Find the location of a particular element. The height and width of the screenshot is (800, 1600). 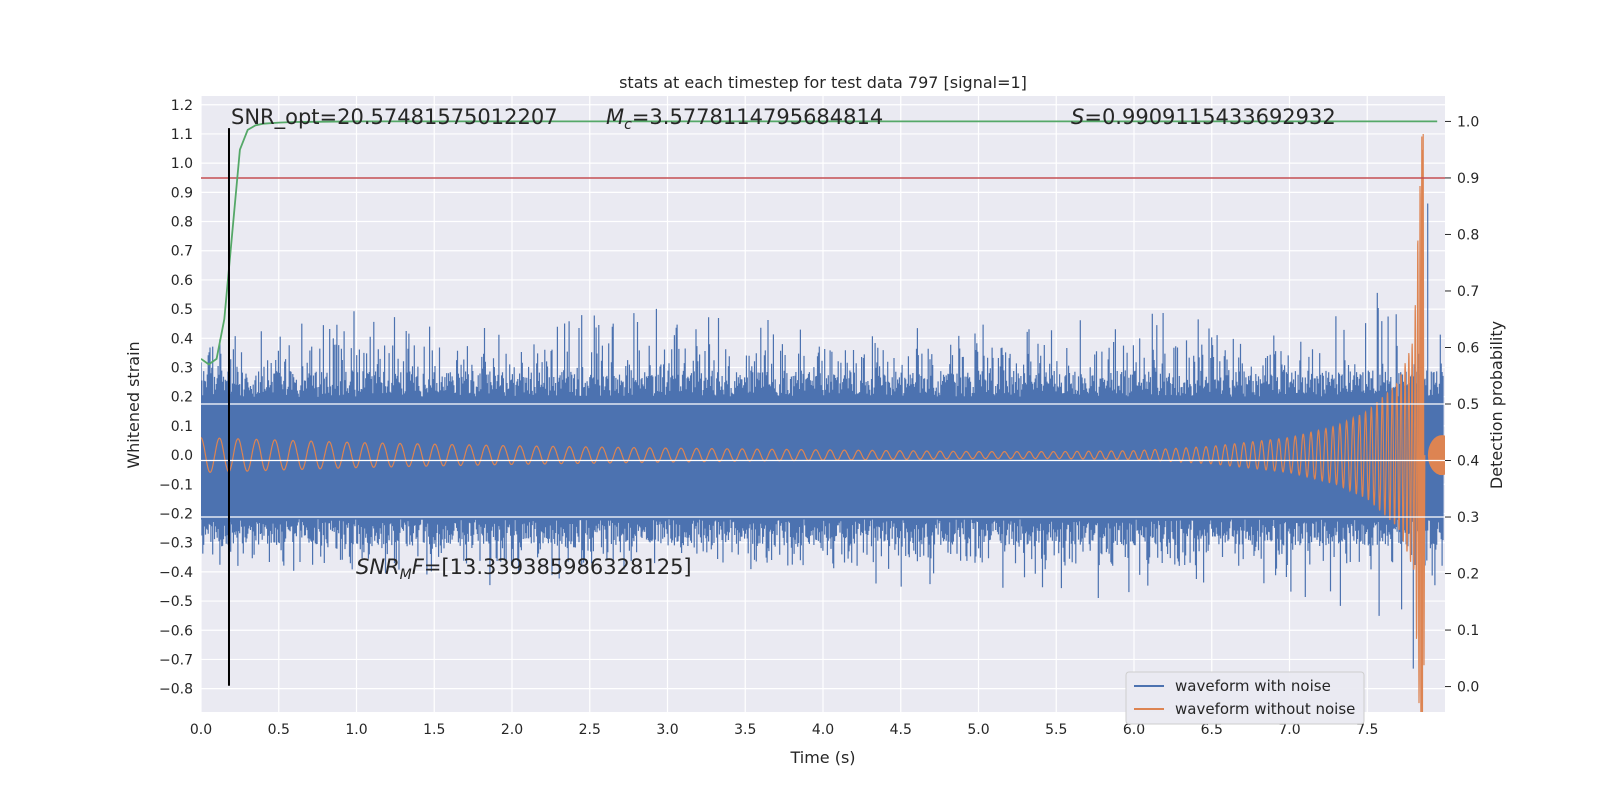

legend-label-clean: waveform without noise is located at coordinates (1265, 709).